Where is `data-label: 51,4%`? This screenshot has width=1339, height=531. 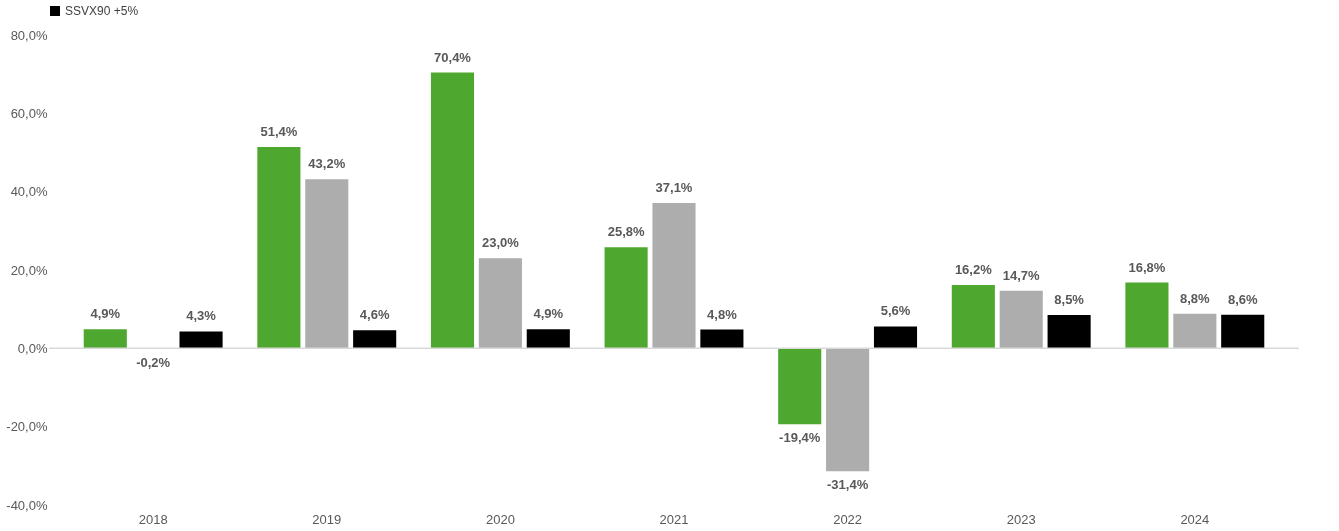
data-label: 51,4% is located at coordinates (279, 132).